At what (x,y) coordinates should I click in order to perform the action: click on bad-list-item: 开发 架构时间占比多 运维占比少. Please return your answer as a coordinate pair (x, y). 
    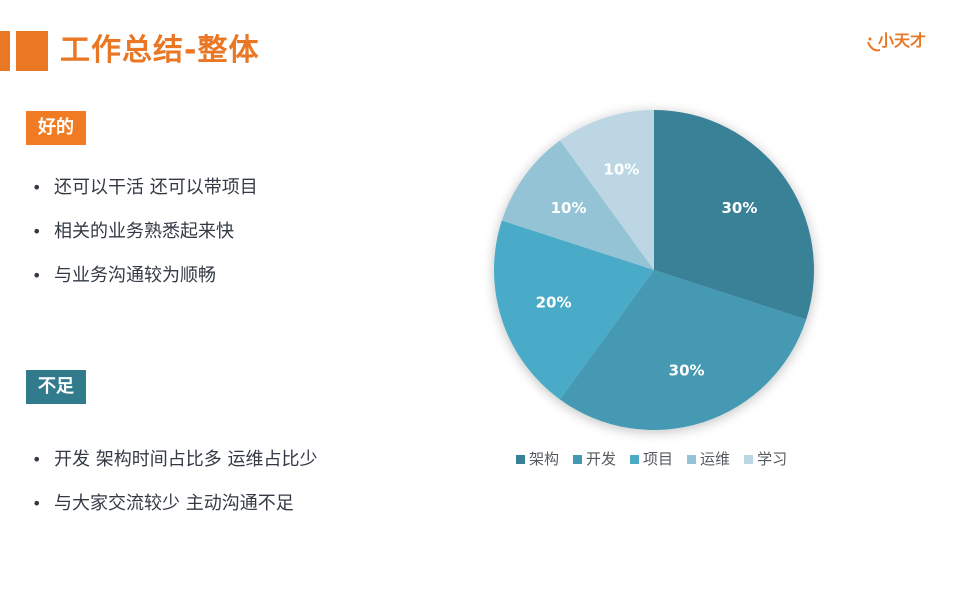
    Looking at the image, I should click on (174, 470).